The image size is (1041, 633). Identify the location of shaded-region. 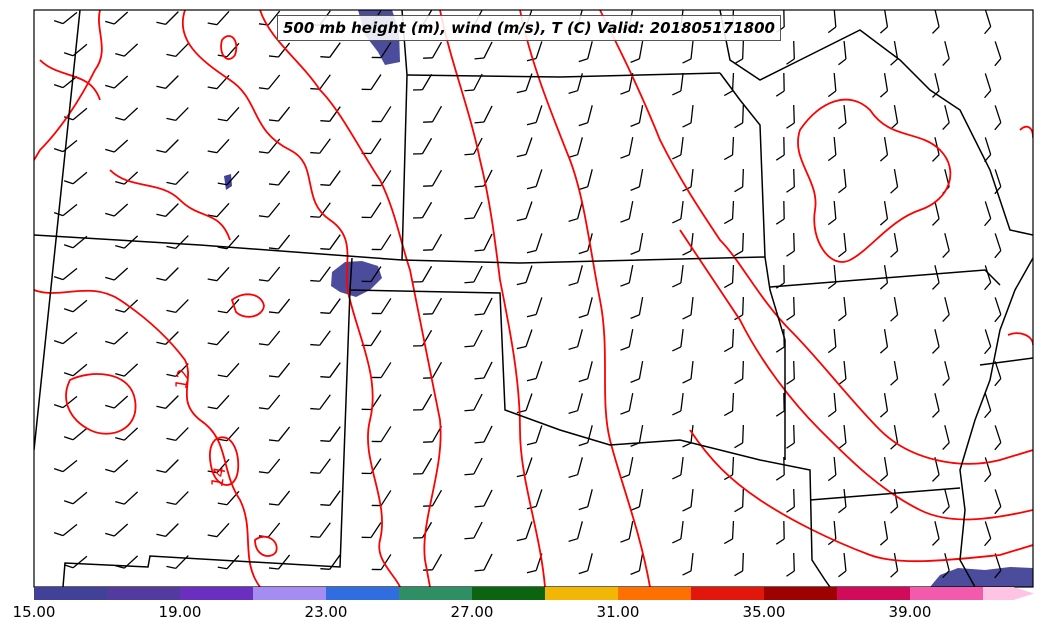
(356, 279).